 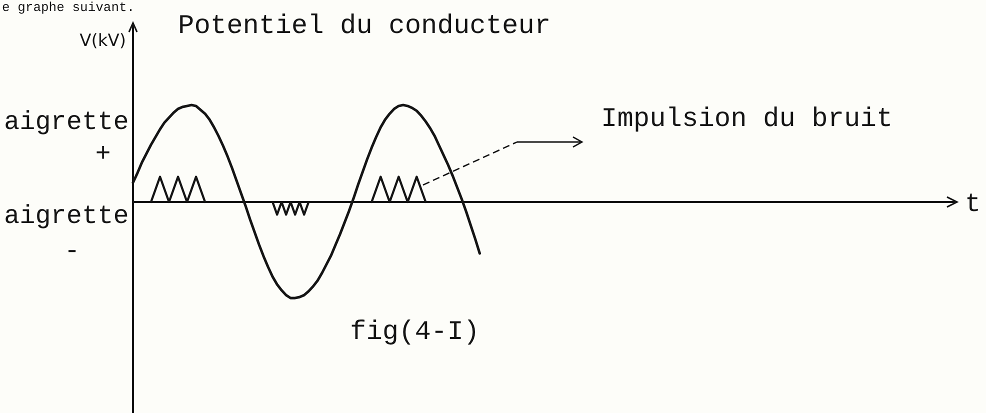 What do you see at coordinates (415, 333) in the screenshot?
I see `text: fig(4-I)` at bounding box center [415, 333].